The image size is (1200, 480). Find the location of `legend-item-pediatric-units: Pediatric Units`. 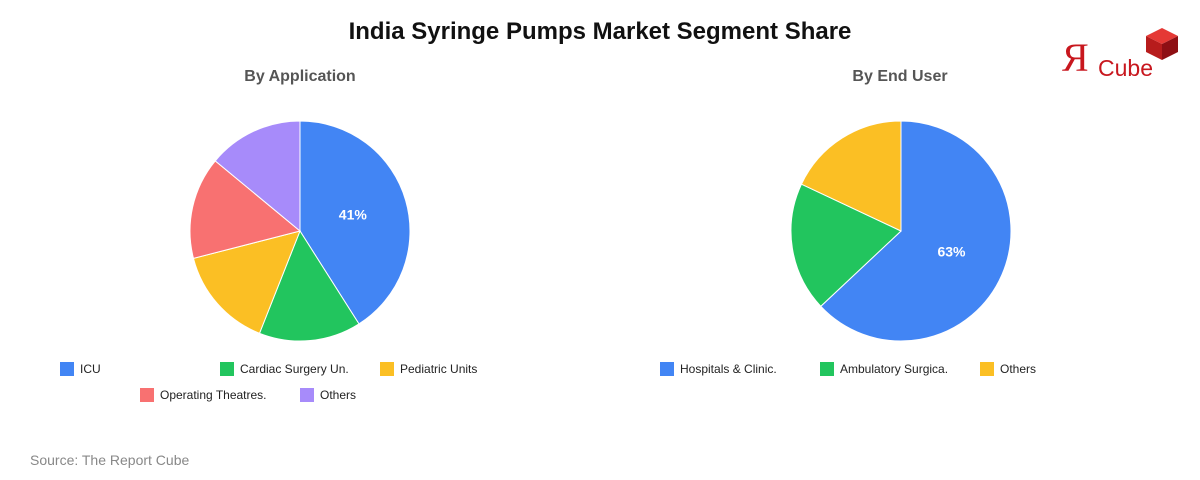

legend-item-pediatric-units: Pediatric Units is located at coordinates (428, 369).